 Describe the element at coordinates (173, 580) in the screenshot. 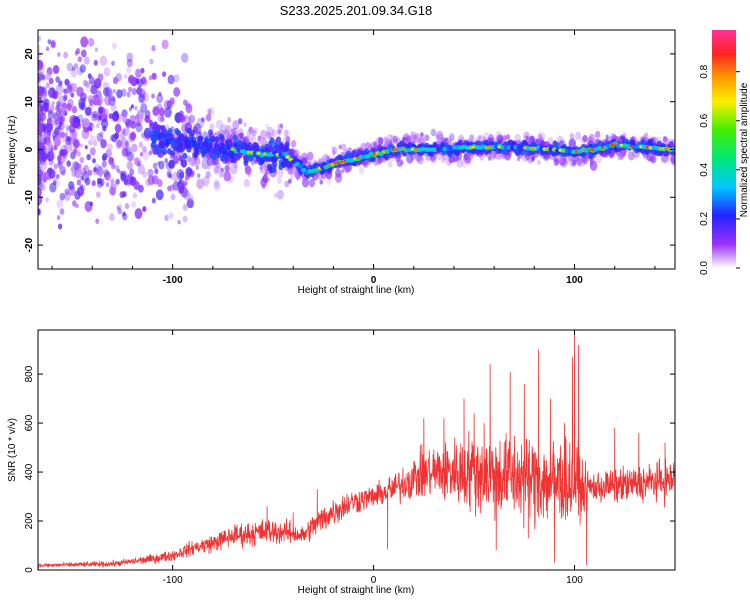

I see `snr-x-tick-label: -100` at that location.